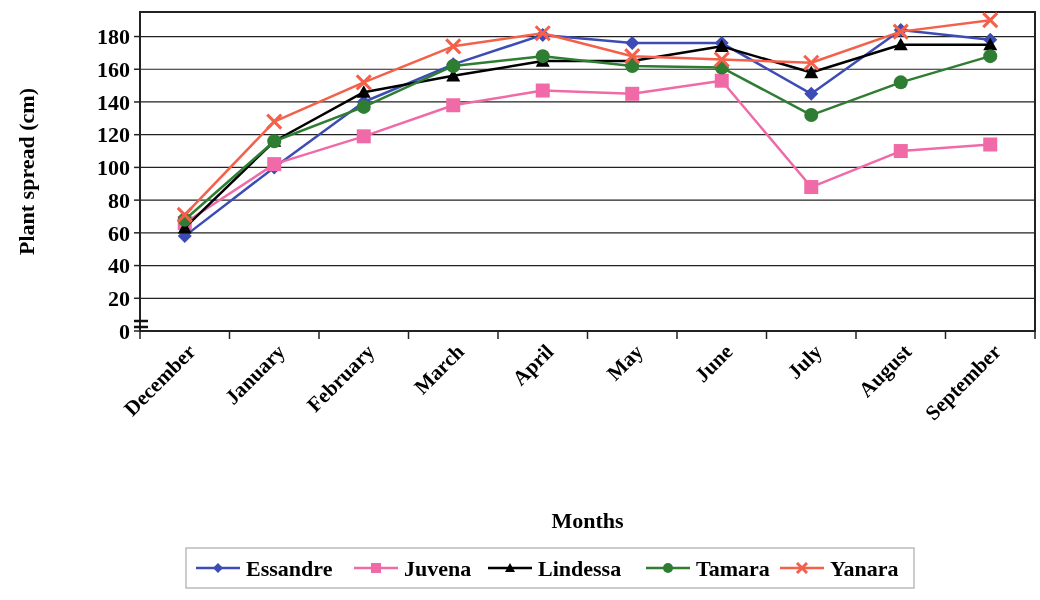 This screenshot has width=1040, height=600. I want to click on legend-label: Juvena, so click(438, 568).